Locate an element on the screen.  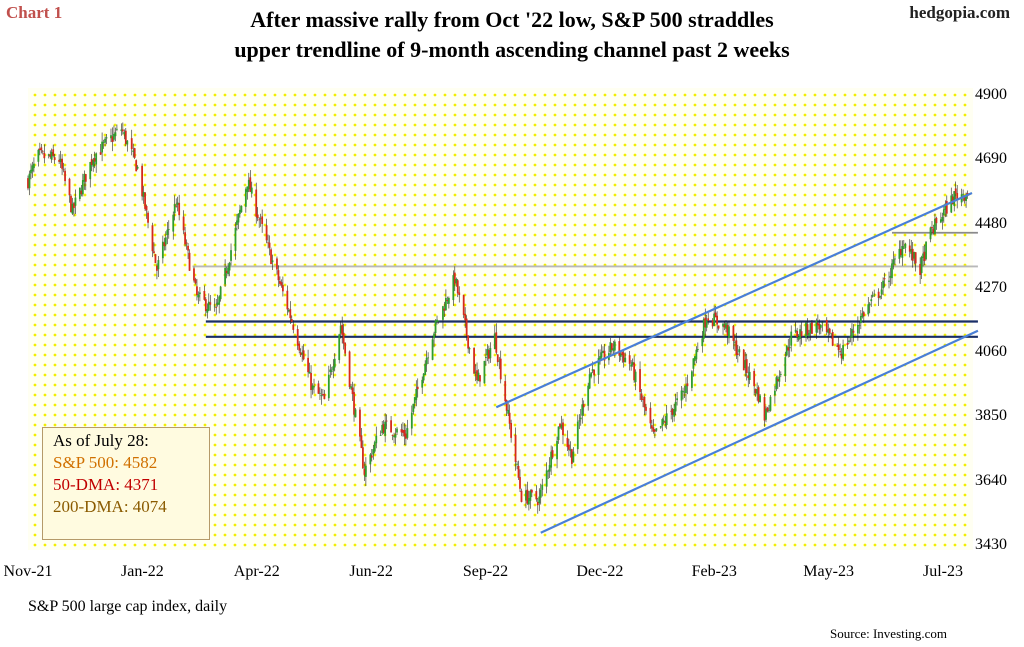
y-tick-label: 3850 is located at coordinates (991, 416).